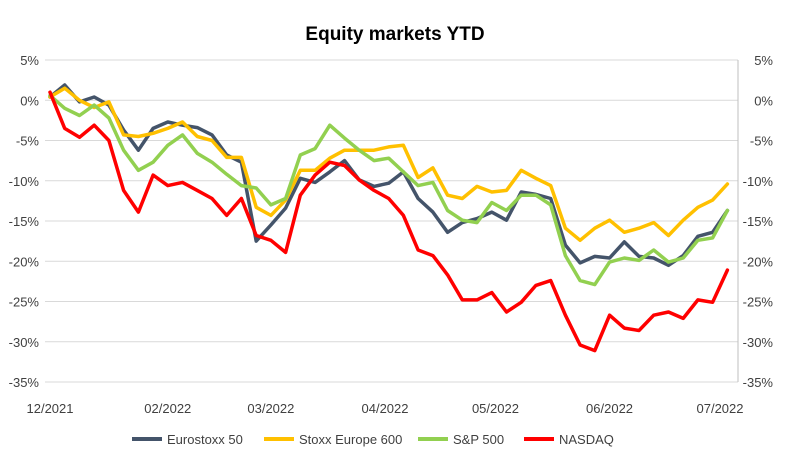 The width and height of the screenshot is (790, 470). I want to click on x-tick-label: 04/2022, so click(385, 408).